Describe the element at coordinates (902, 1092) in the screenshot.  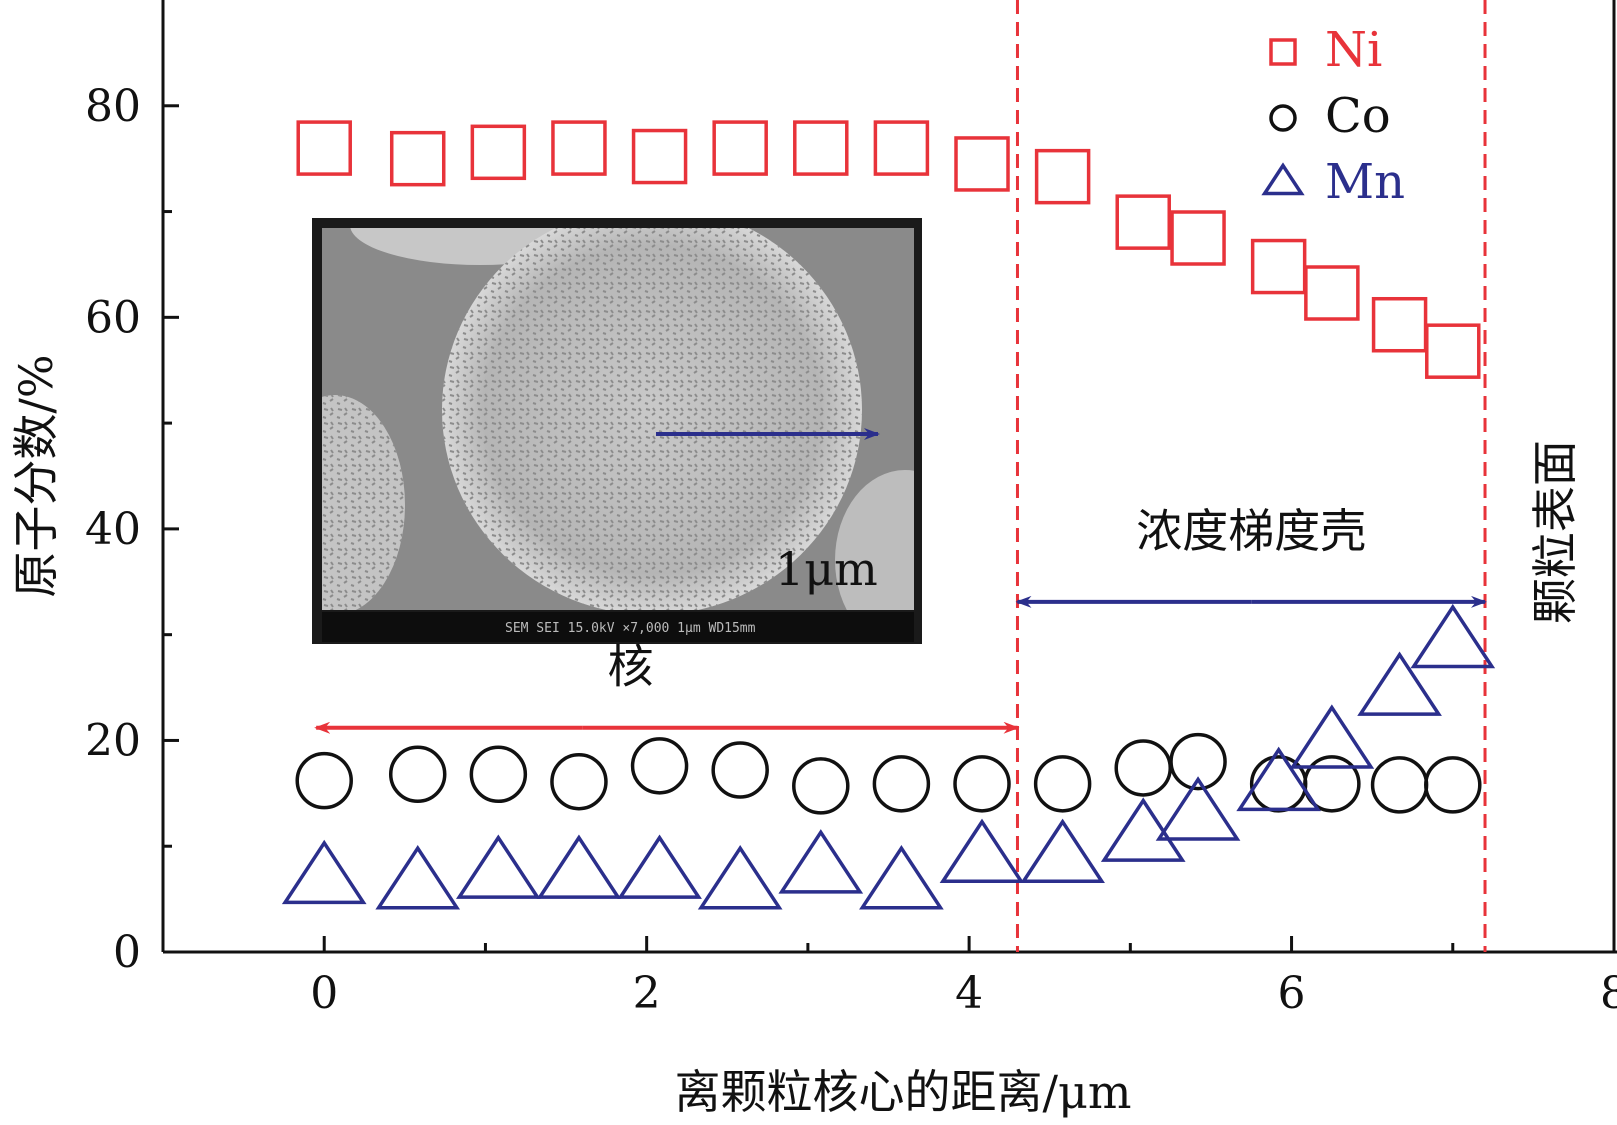
I see `x-axis-title: 离颗粒核心的距离/μm` at that location.